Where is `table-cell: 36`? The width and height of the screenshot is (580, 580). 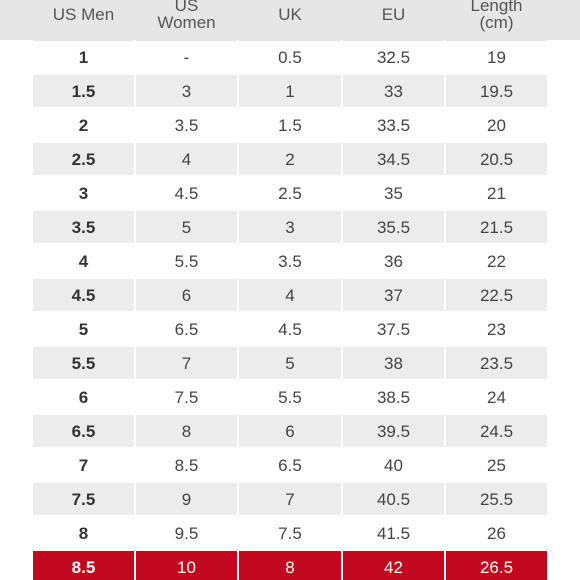
table-cell: 36 is located at coordinates (393, 261).